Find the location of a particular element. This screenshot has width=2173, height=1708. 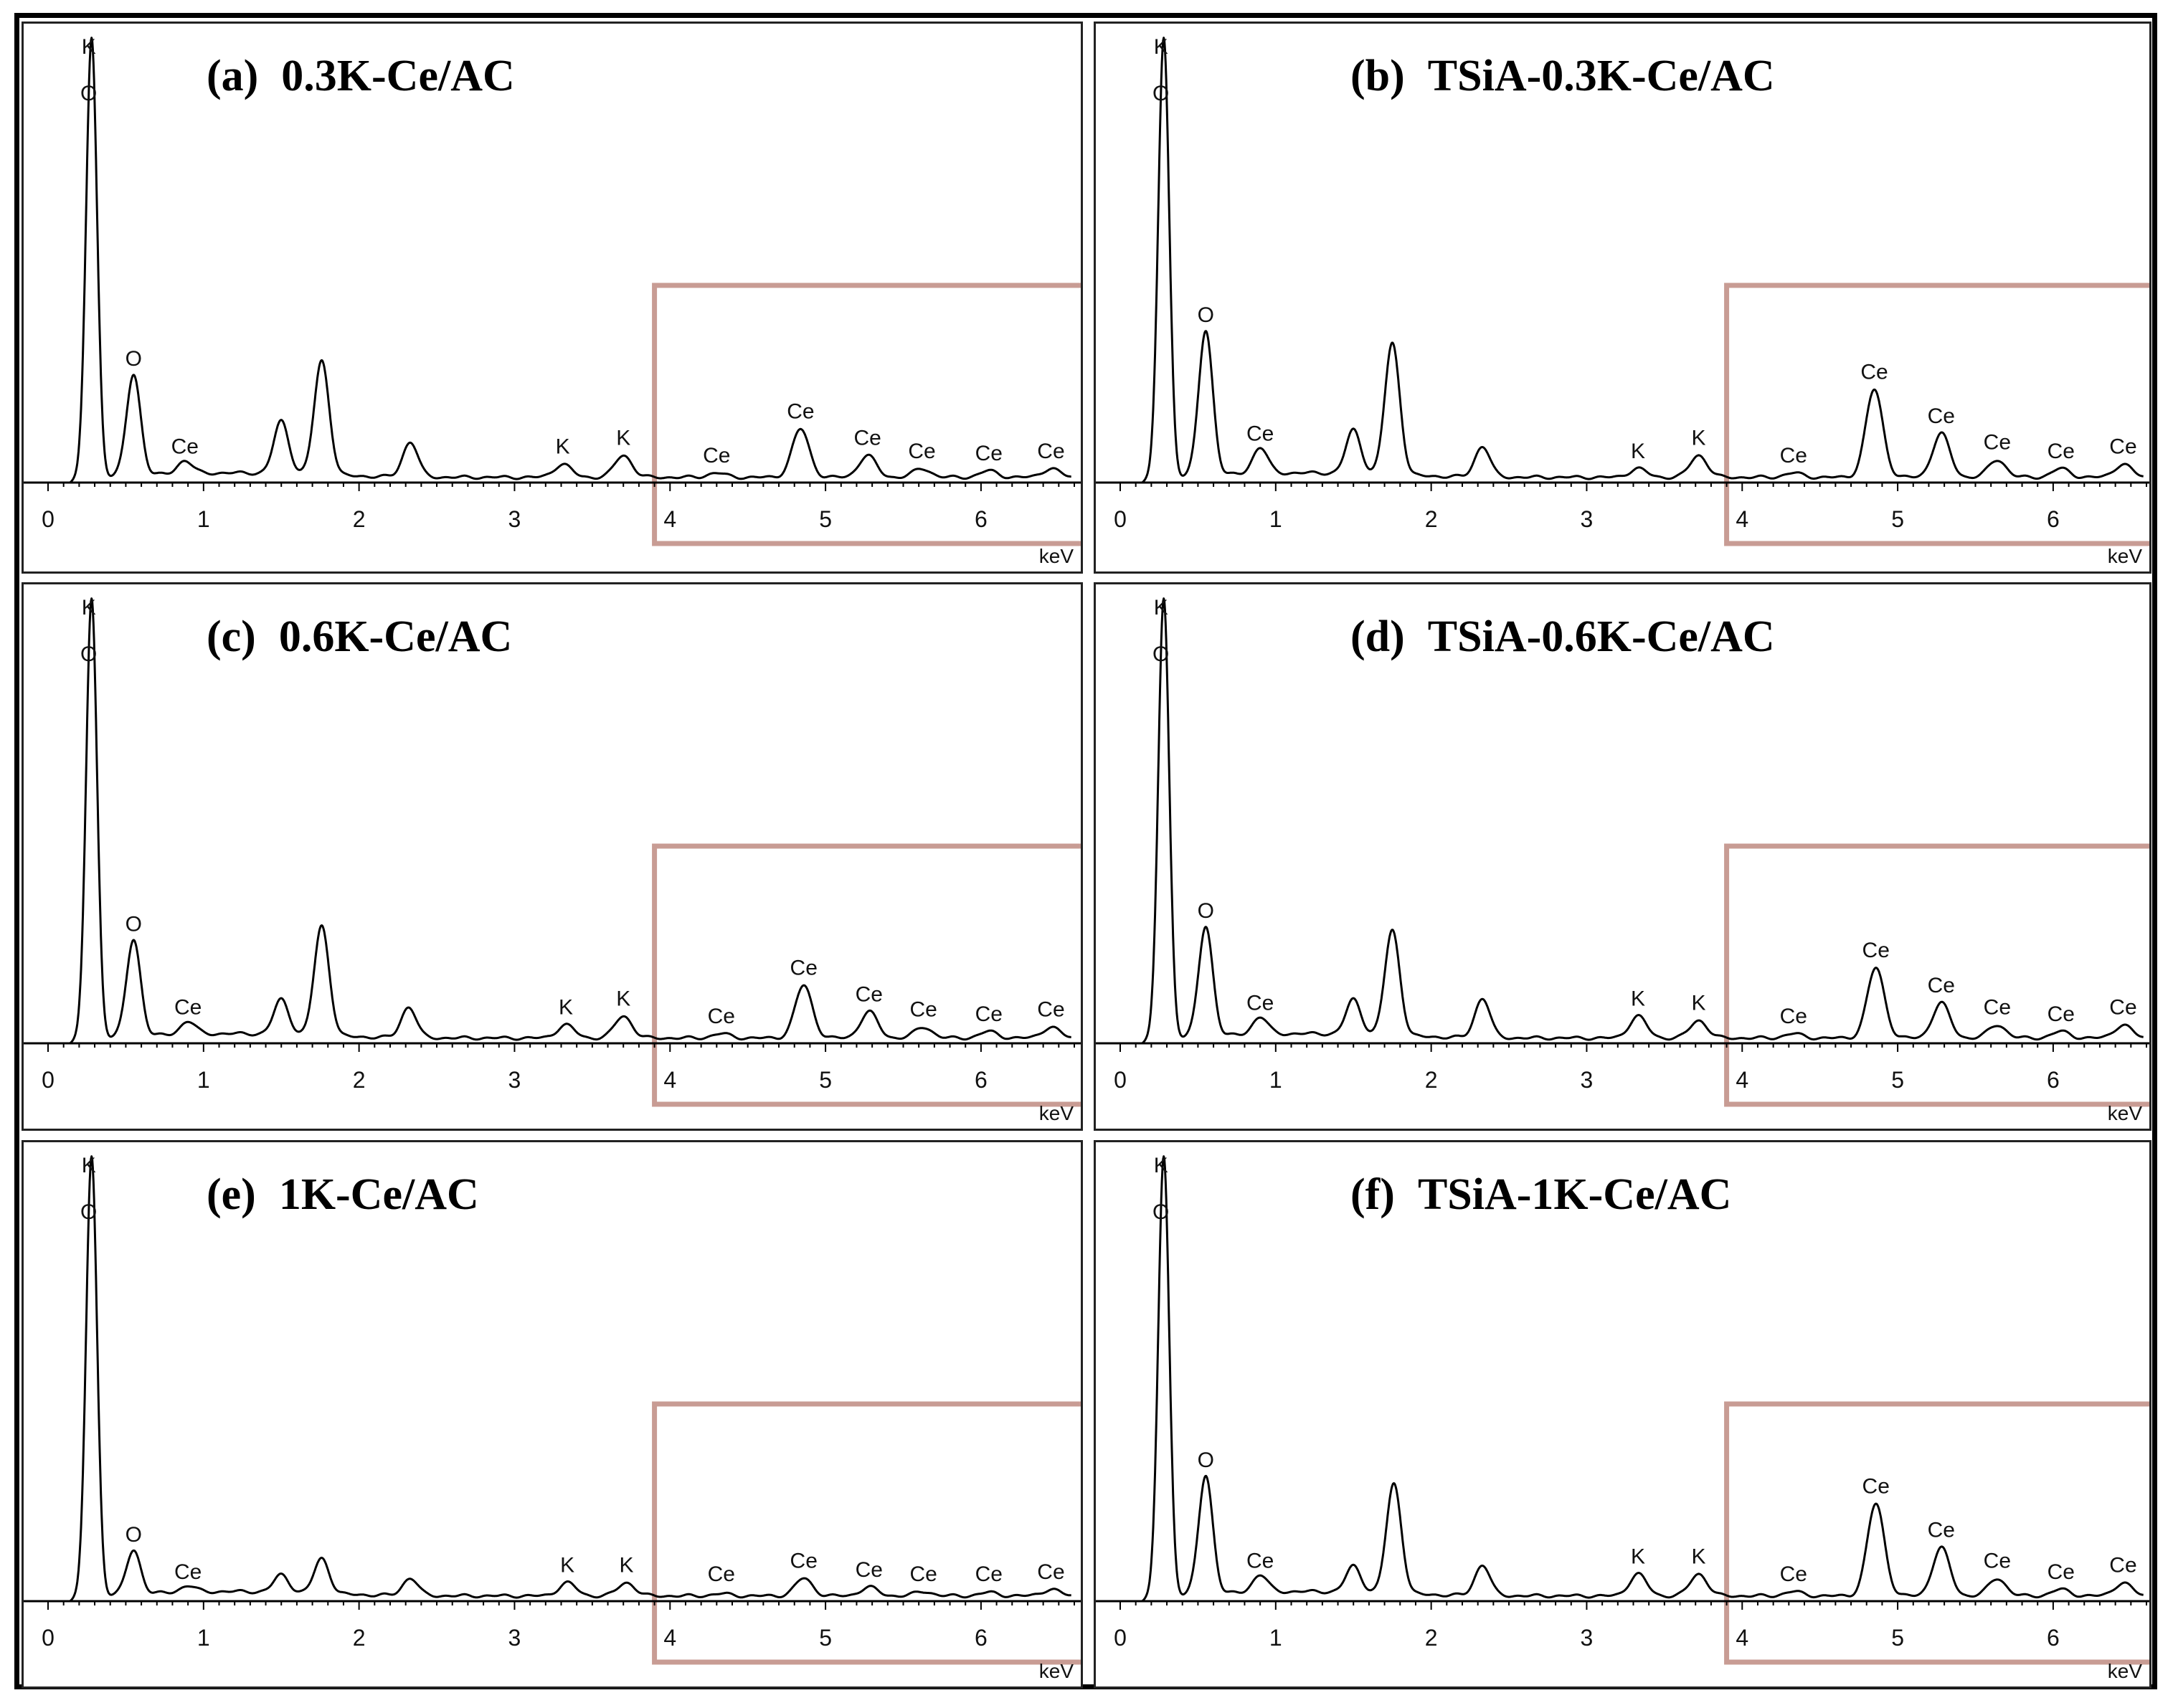

panel-title: (d) TSiA-0.6K-Ce/AC is located at coordinates (1562, 637).